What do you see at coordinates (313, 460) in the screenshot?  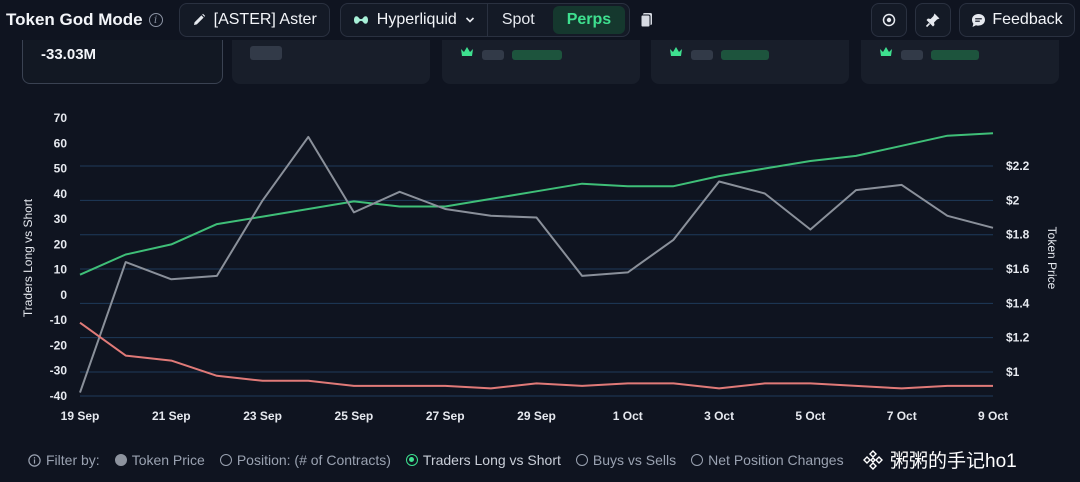 I see `filter-label: Position: (# of Contracts)` at bounding box center [313, 460].